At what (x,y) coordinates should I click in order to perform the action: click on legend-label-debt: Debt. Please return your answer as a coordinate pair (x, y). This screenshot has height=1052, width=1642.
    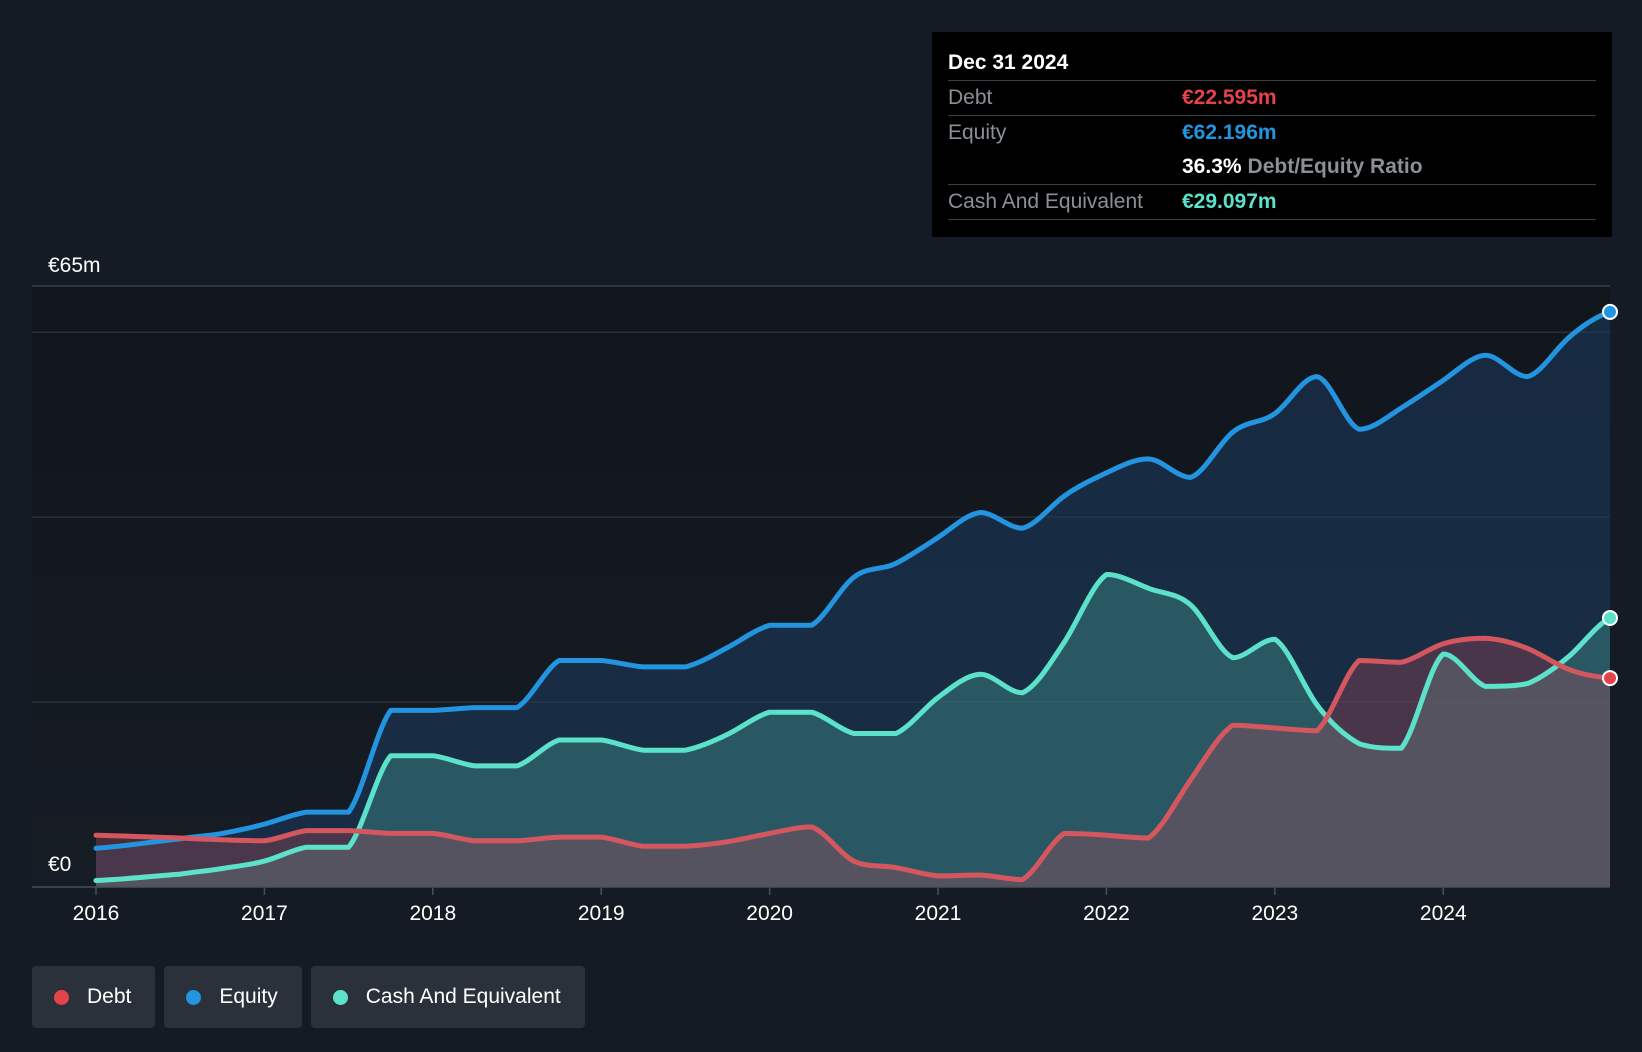
    Looking at the image, I should click on (109, 996).